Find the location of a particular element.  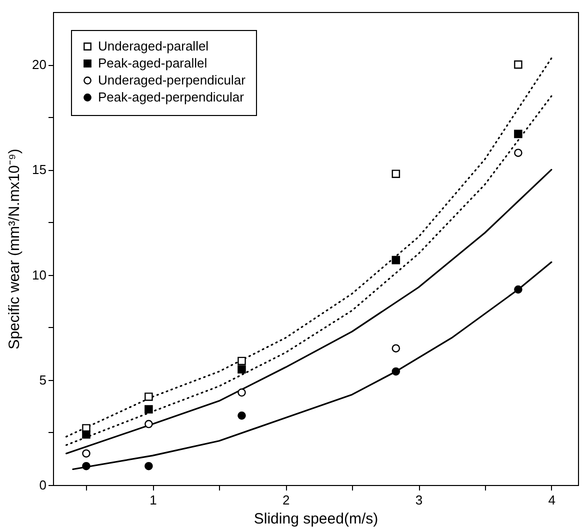

y-tick-label: 5 is located at coordinates (42, 380).